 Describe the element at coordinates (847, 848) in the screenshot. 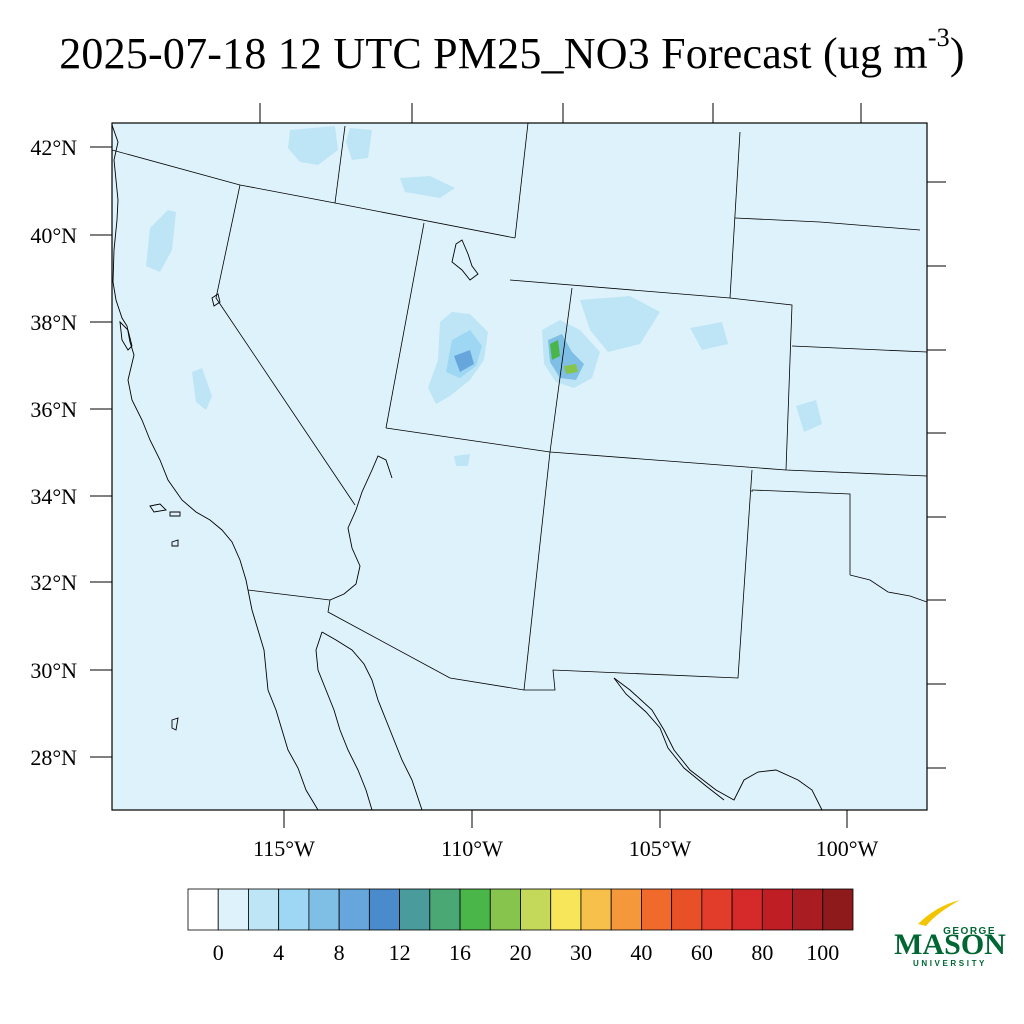

I see `lon-label: 100°W` at that location.